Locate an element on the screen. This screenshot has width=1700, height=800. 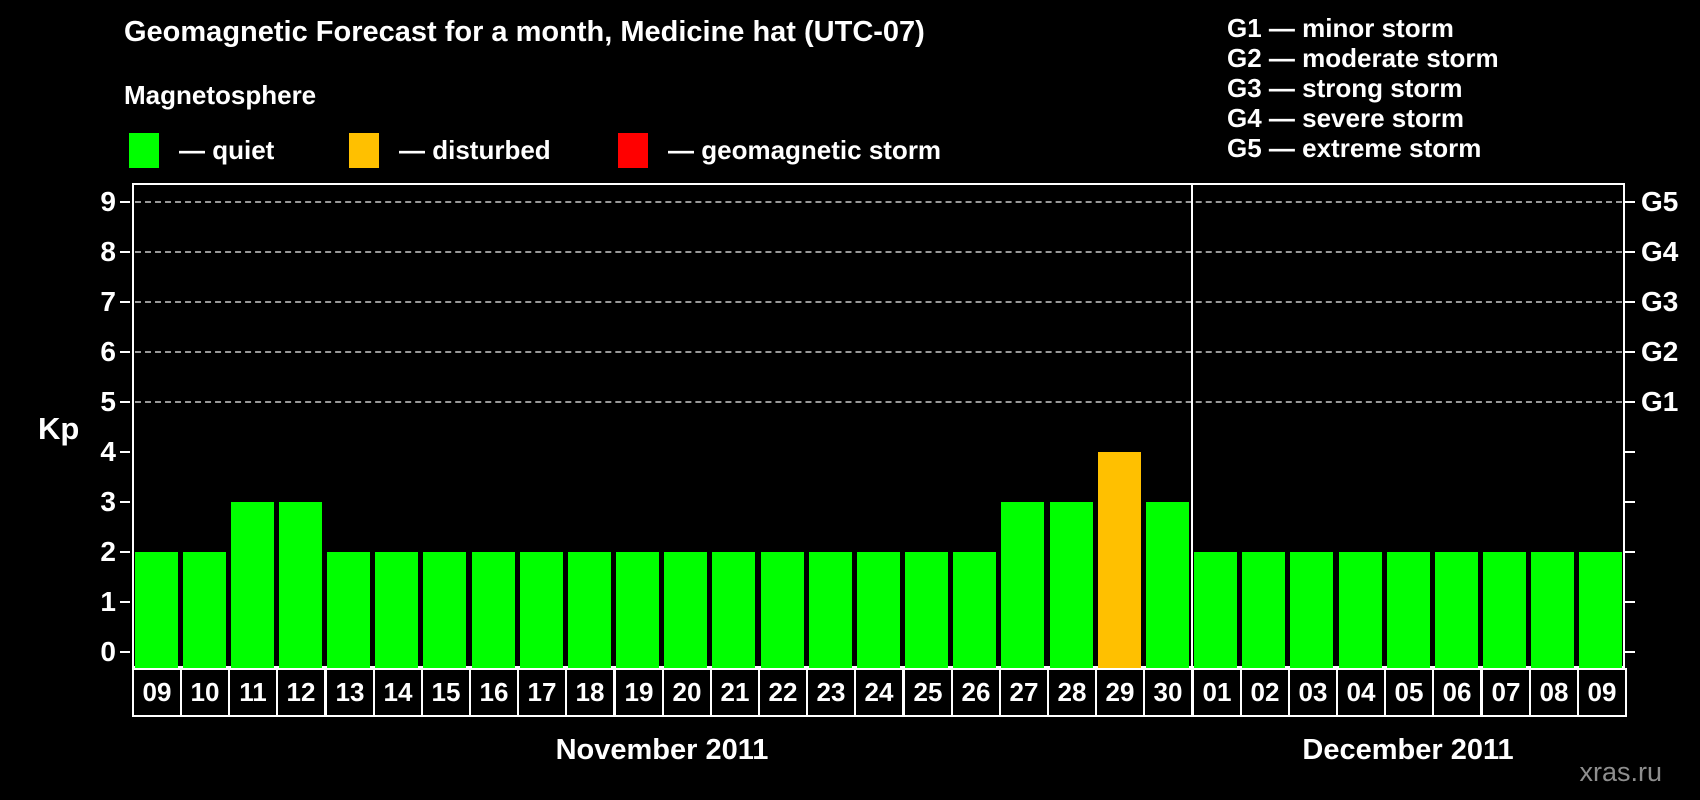
day-label-box: 01 is located at coordinates (1217, 692).